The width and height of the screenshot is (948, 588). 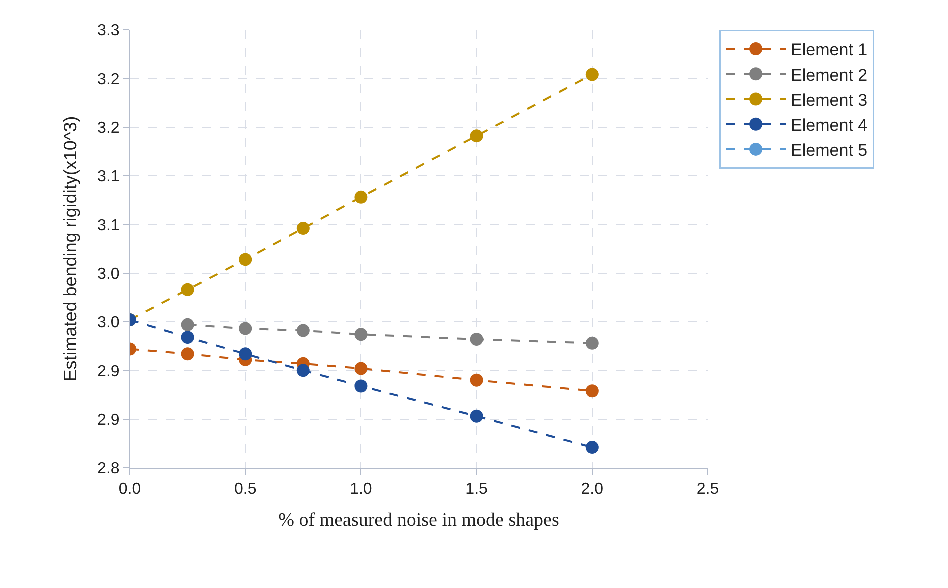 I want to click on y-axis-title: Estimated bending rigidity(x10^3), so click(x=70, y=249).